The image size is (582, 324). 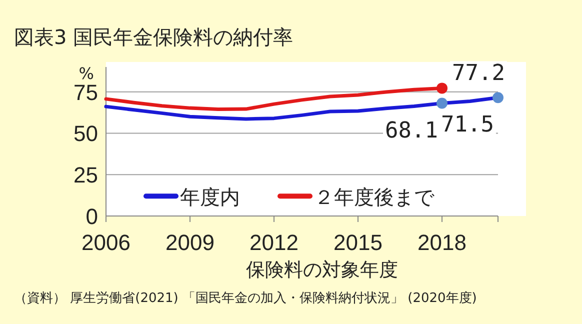 What do you see at coordinates (358, 242) in the screenshot?
I see `x-tick-label: 2015` at bounding box center [358, 242].